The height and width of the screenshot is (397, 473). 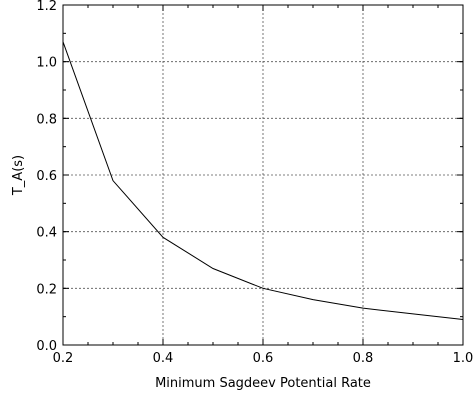 What do you see at coordinates (163, 358) in the screenshot?
I see `x-tick-label: 0.4` at bounding box center [163, 358].